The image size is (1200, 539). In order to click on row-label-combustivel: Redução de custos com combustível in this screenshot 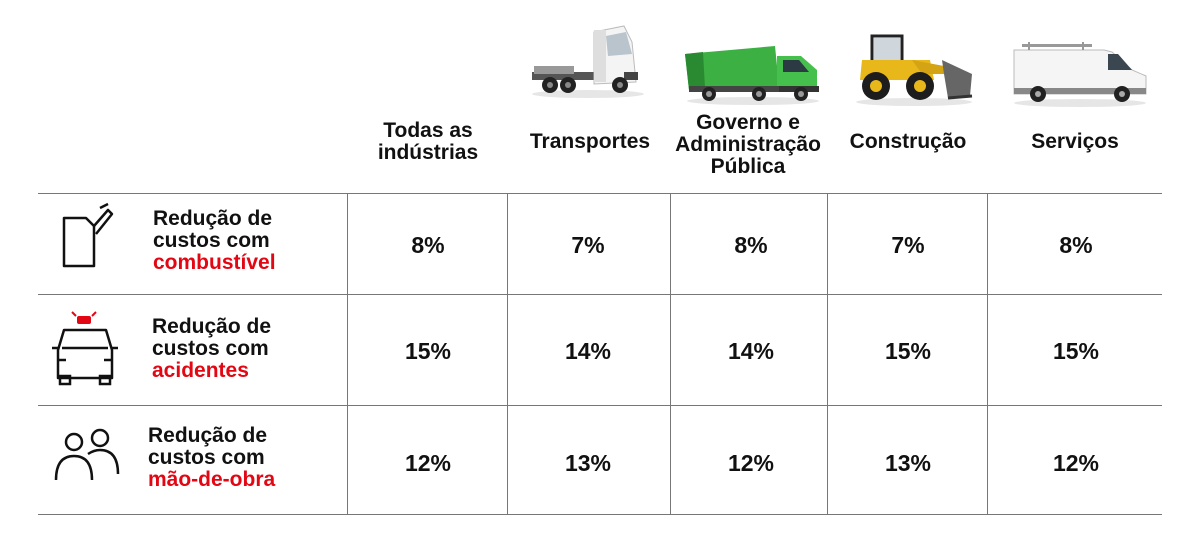, I will do `click(214, 241)`.